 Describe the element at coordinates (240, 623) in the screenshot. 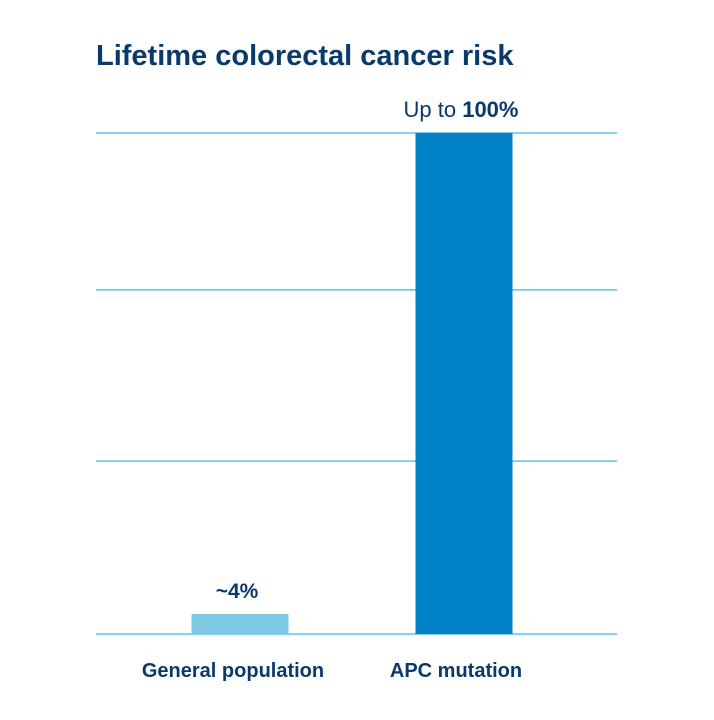

I see `bar-general-population` at that location.